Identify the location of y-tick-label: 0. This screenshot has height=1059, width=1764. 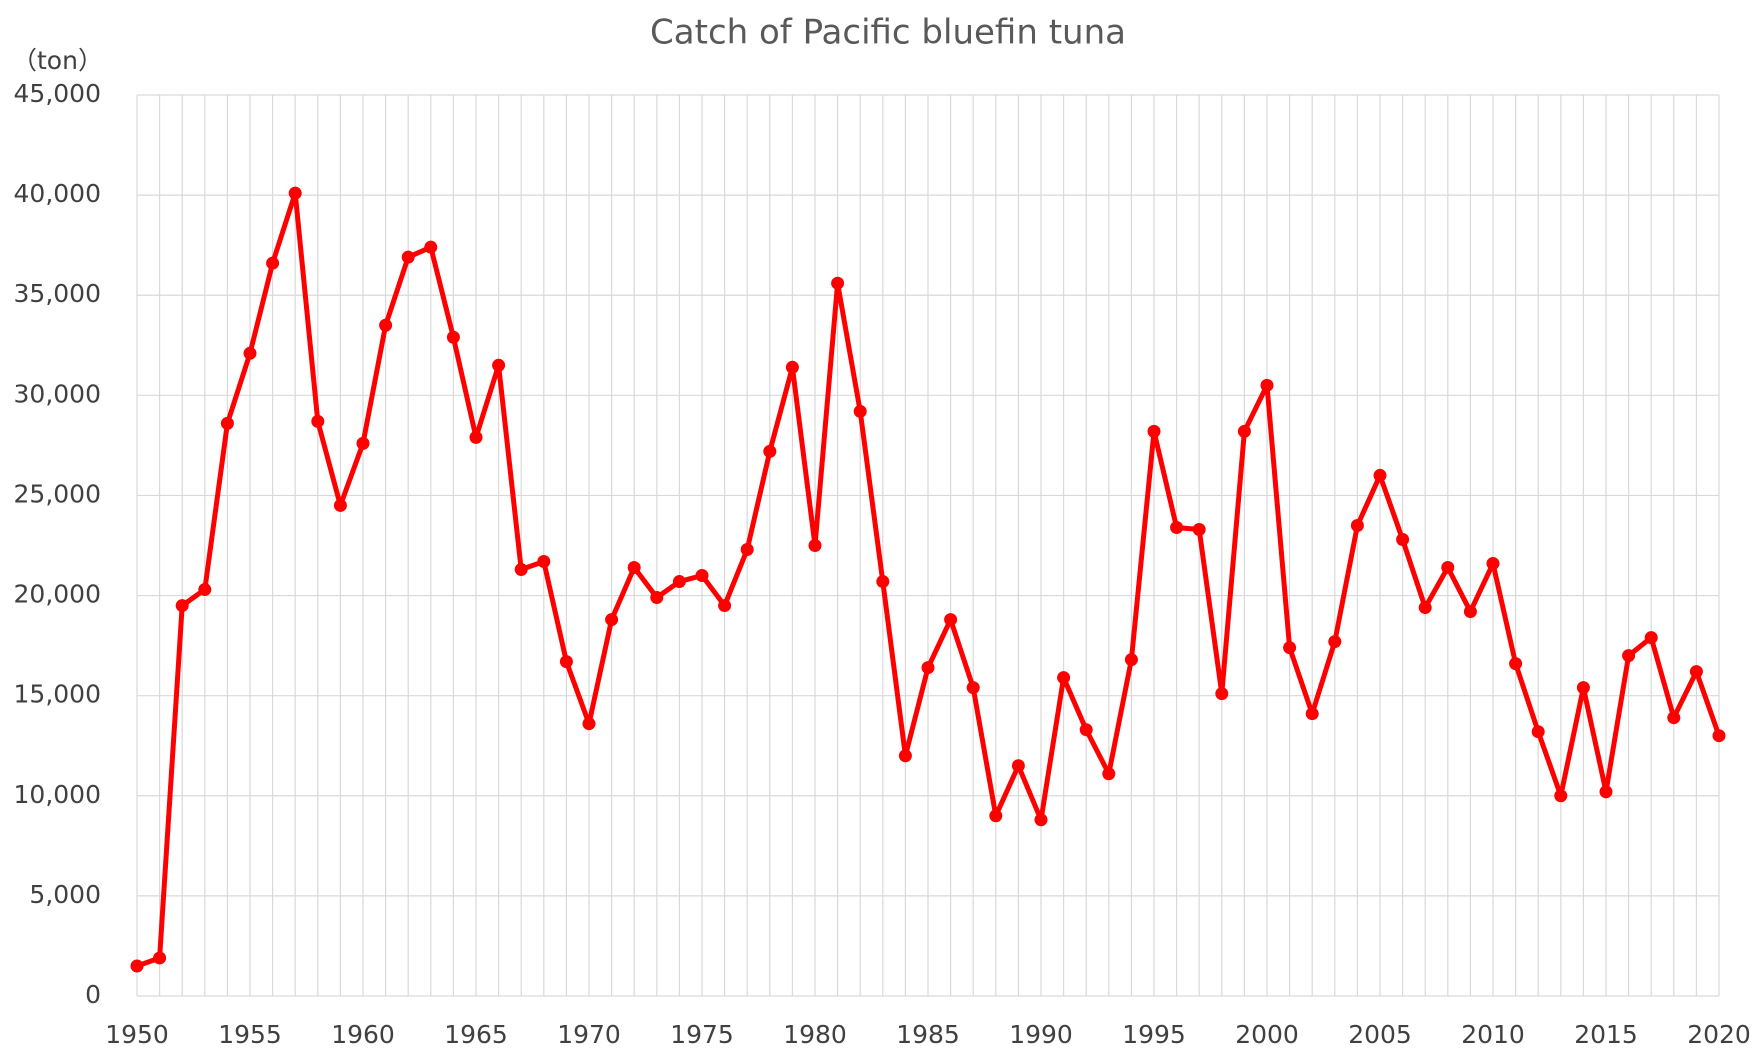
(93, 994).